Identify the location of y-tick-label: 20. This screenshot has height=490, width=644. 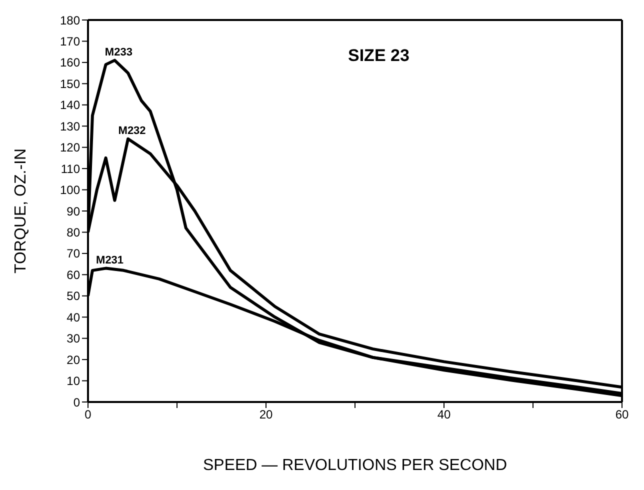
(73, 359).